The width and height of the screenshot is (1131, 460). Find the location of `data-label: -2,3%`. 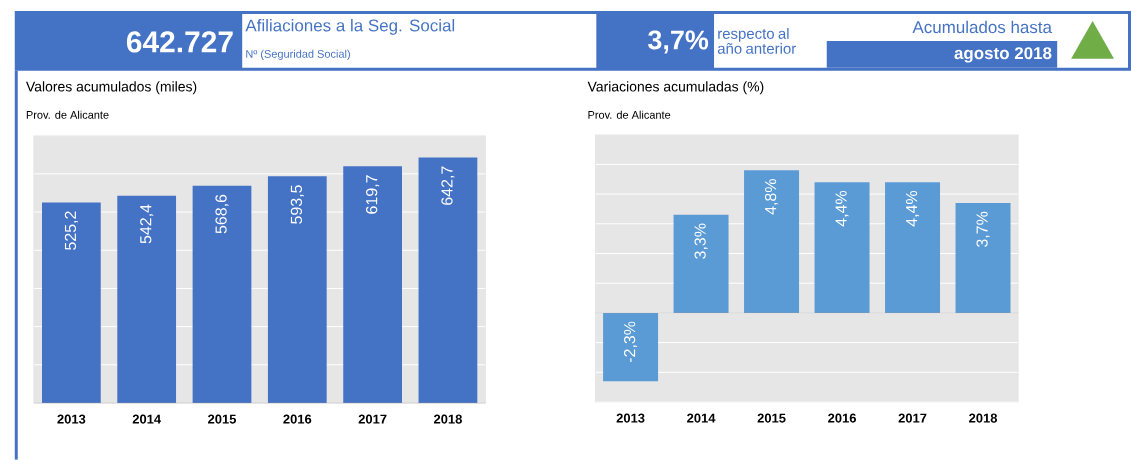

data-label: -2,3% is located at coordinates (630, 342).